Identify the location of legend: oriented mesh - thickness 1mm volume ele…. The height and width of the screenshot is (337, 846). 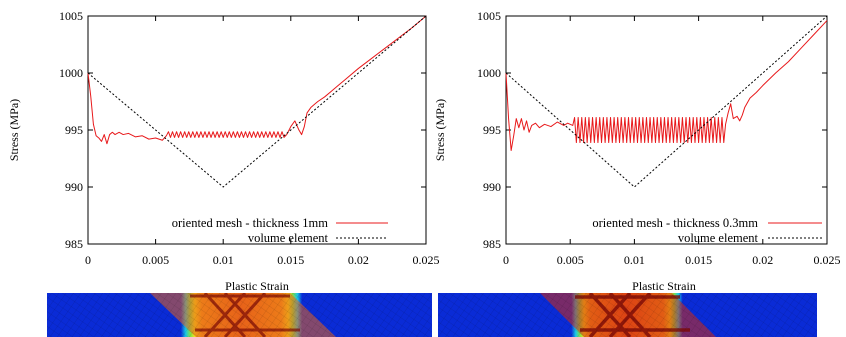
(280, 230).